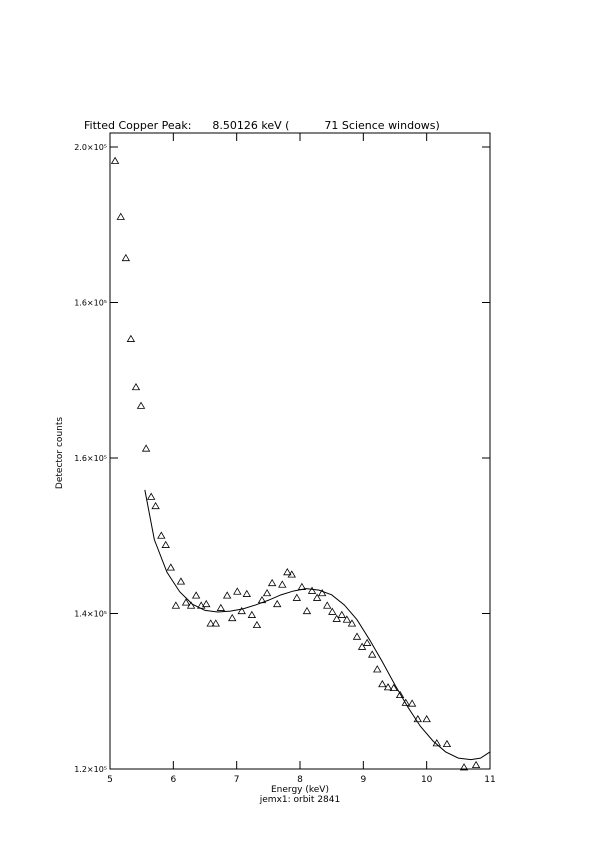  What do you see at coordinates (427, 780) in the screenshot?
I see `x-tick-label: 10` at bounding box center [427, 780].